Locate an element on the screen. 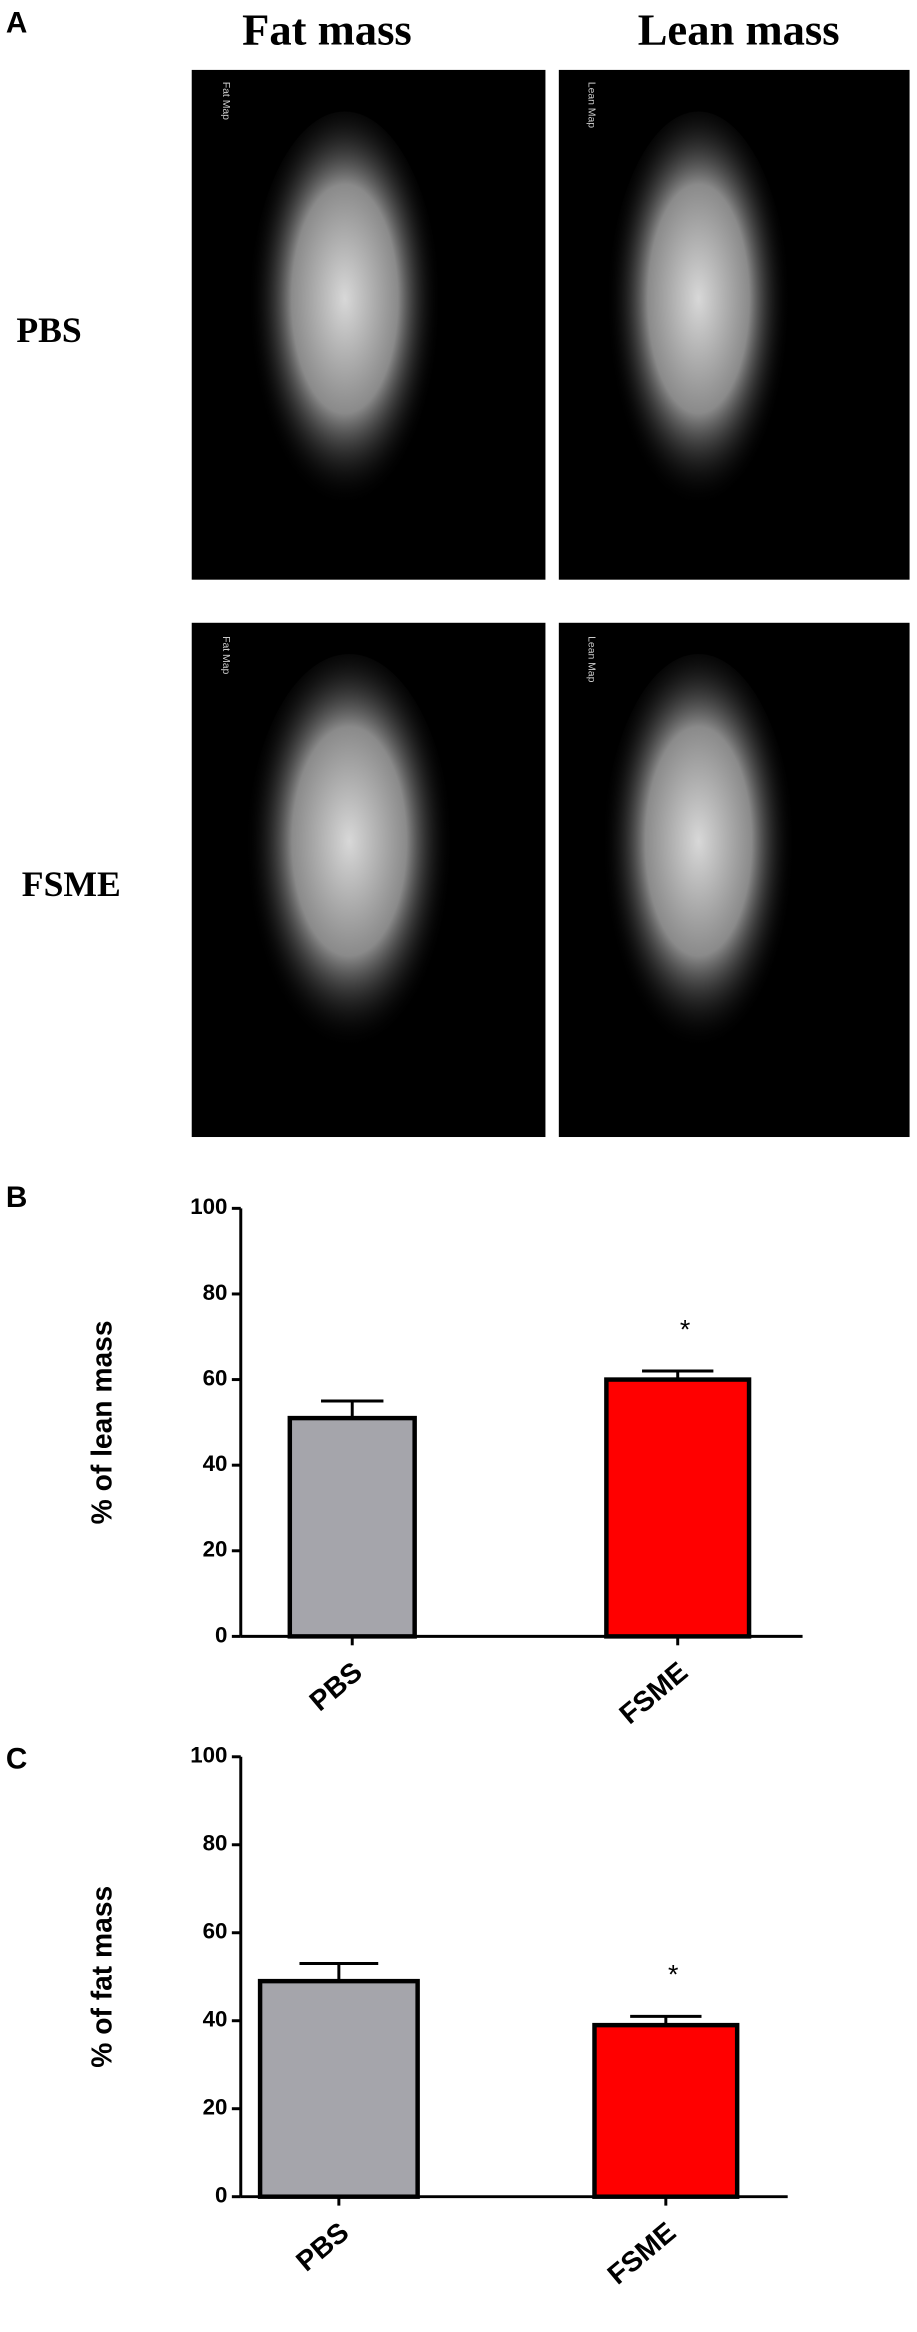 The height and width of the screenshot is (2332, 917). panel-label: C is located at coordinates (16, 1759).